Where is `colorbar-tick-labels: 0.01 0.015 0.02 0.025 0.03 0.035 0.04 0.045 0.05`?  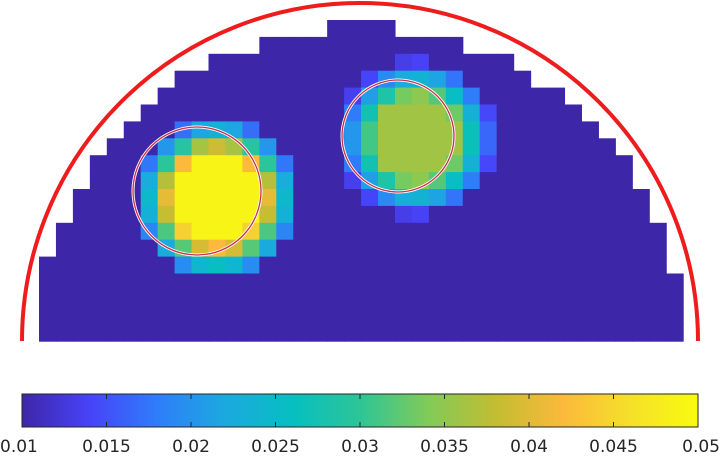 colorbar-tick-labels: 0.01 0.015 0.02 0.025 0.03 0.035 0.04 0.045 0.05 is located at coordinates (360, 447).